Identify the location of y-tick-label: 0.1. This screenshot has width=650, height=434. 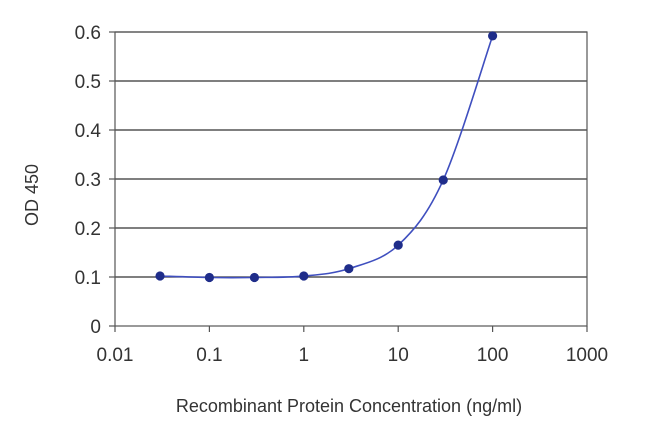
(88, 278).